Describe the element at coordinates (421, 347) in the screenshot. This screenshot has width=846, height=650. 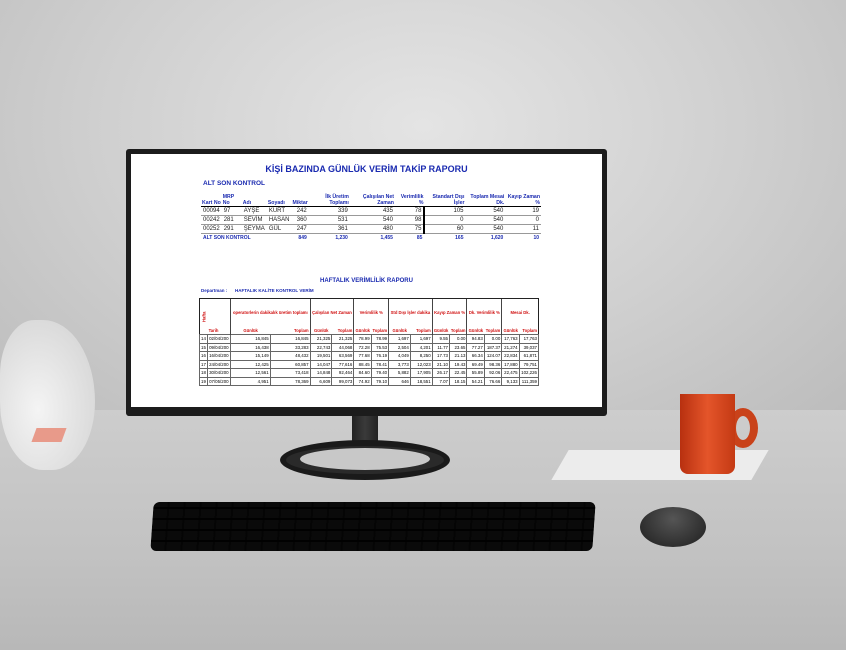
I see `table-cell: 4,201` at that location.